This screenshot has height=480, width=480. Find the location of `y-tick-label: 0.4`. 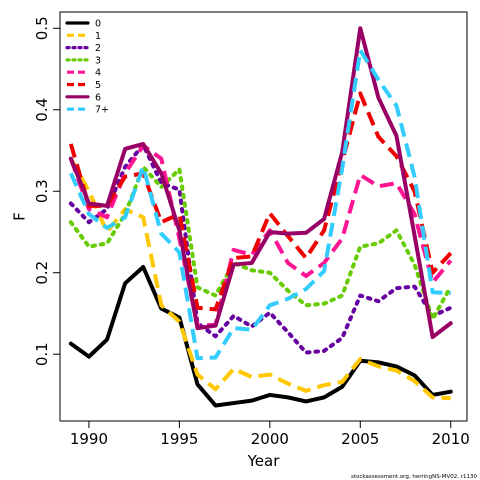

y-tick-label: 0.4 is located at coordinates (42, 110).